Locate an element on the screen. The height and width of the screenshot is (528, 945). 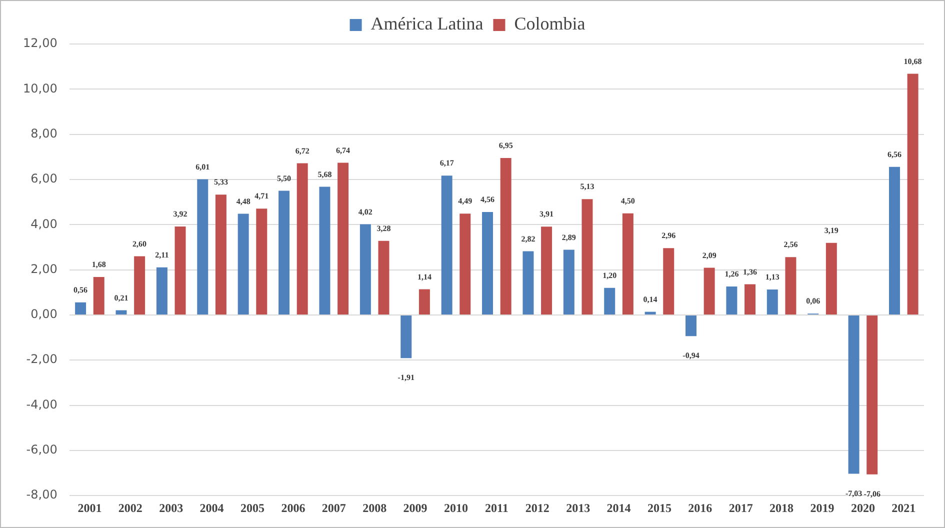
data-label: 2,11 is located at coordinates (162, 255).